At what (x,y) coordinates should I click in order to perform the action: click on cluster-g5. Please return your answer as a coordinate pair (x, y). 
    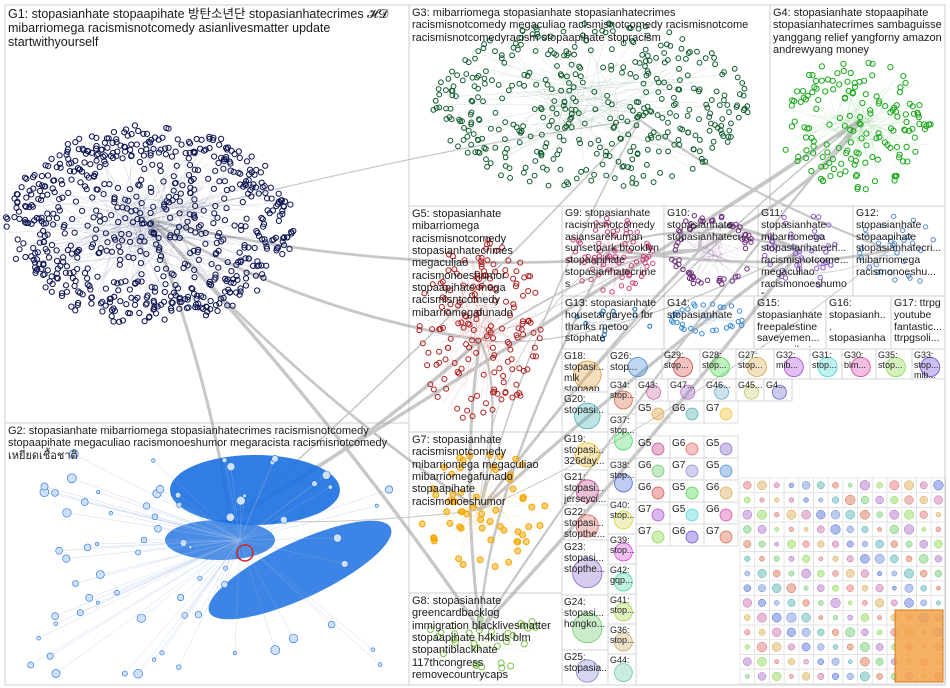
    Looking at the image, I should click on (480, 328).